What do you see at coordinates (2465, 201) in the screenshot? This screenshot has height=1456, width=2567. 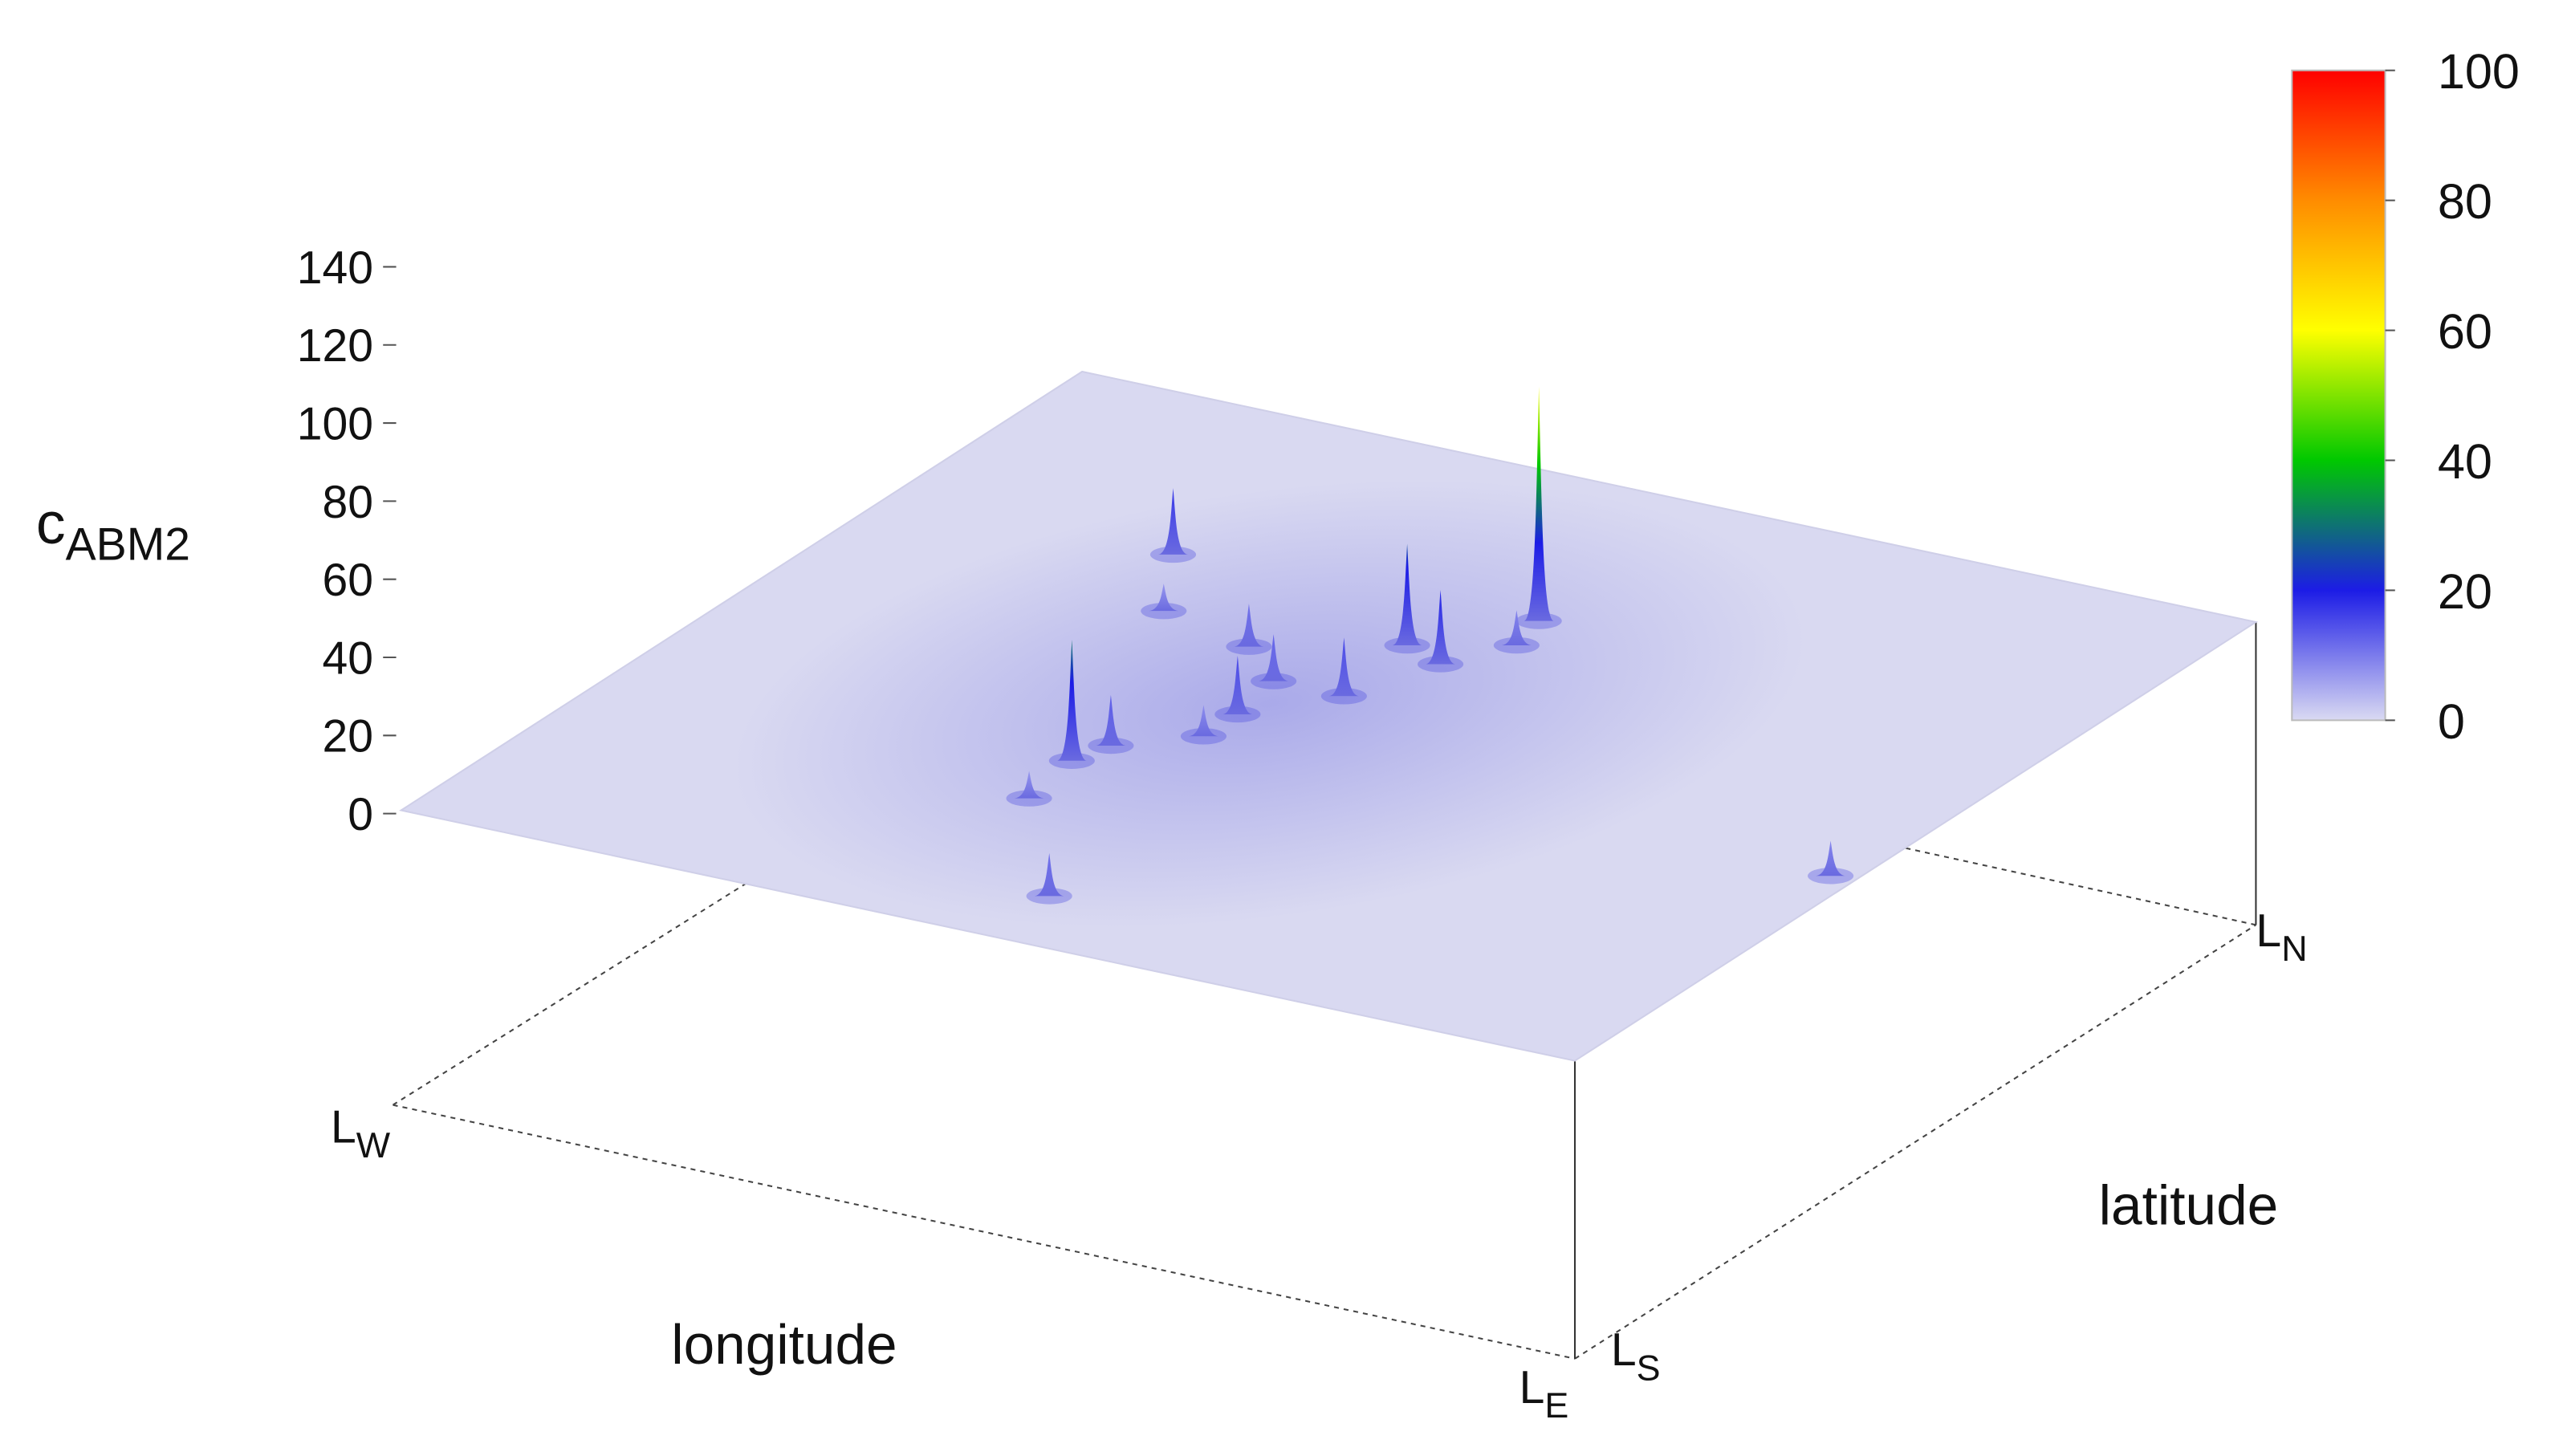 I see `colorbar-tick-label: 80` at bounding box center [2465, 201].